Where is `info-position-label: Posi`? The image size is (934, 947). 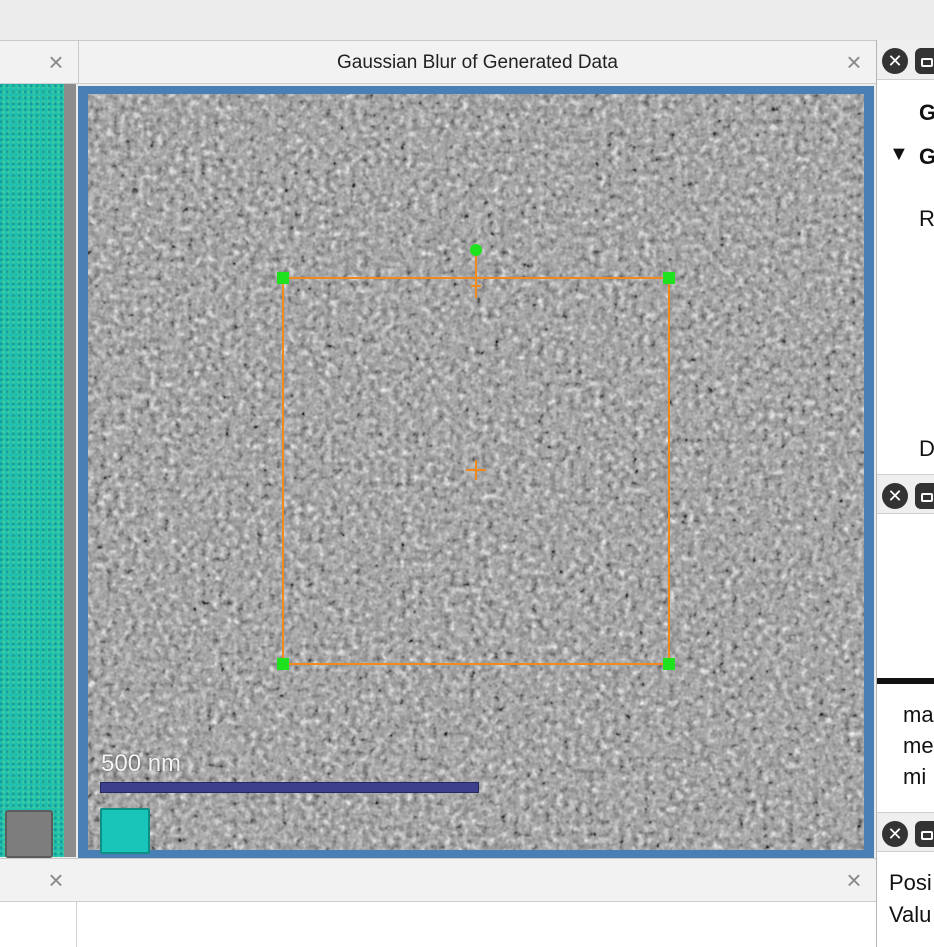 info-position-label: Posi is located at coordinates (910, 882).